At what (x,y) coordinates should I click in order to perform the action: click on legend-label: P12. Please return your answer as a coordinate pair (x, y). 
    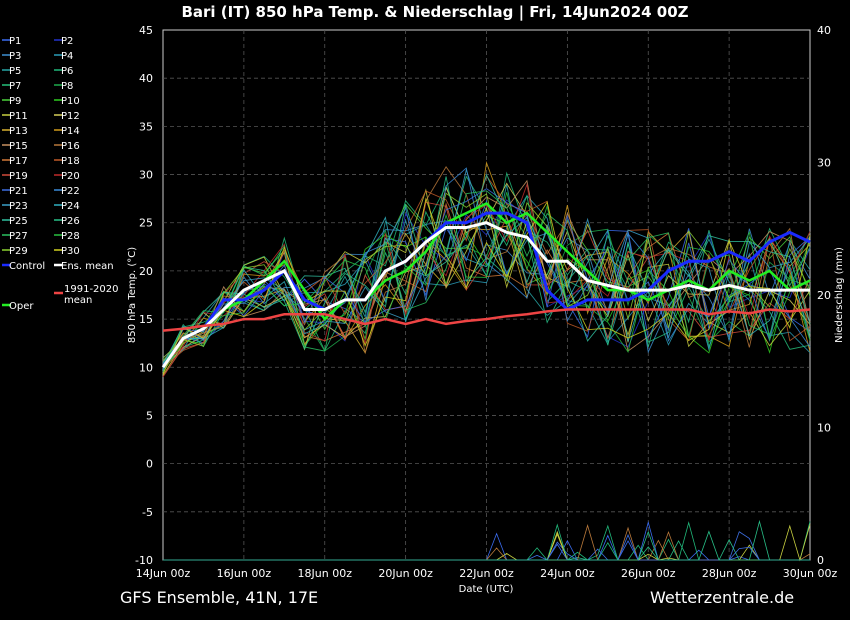
    Looking at the image, I should click on (70, 116).